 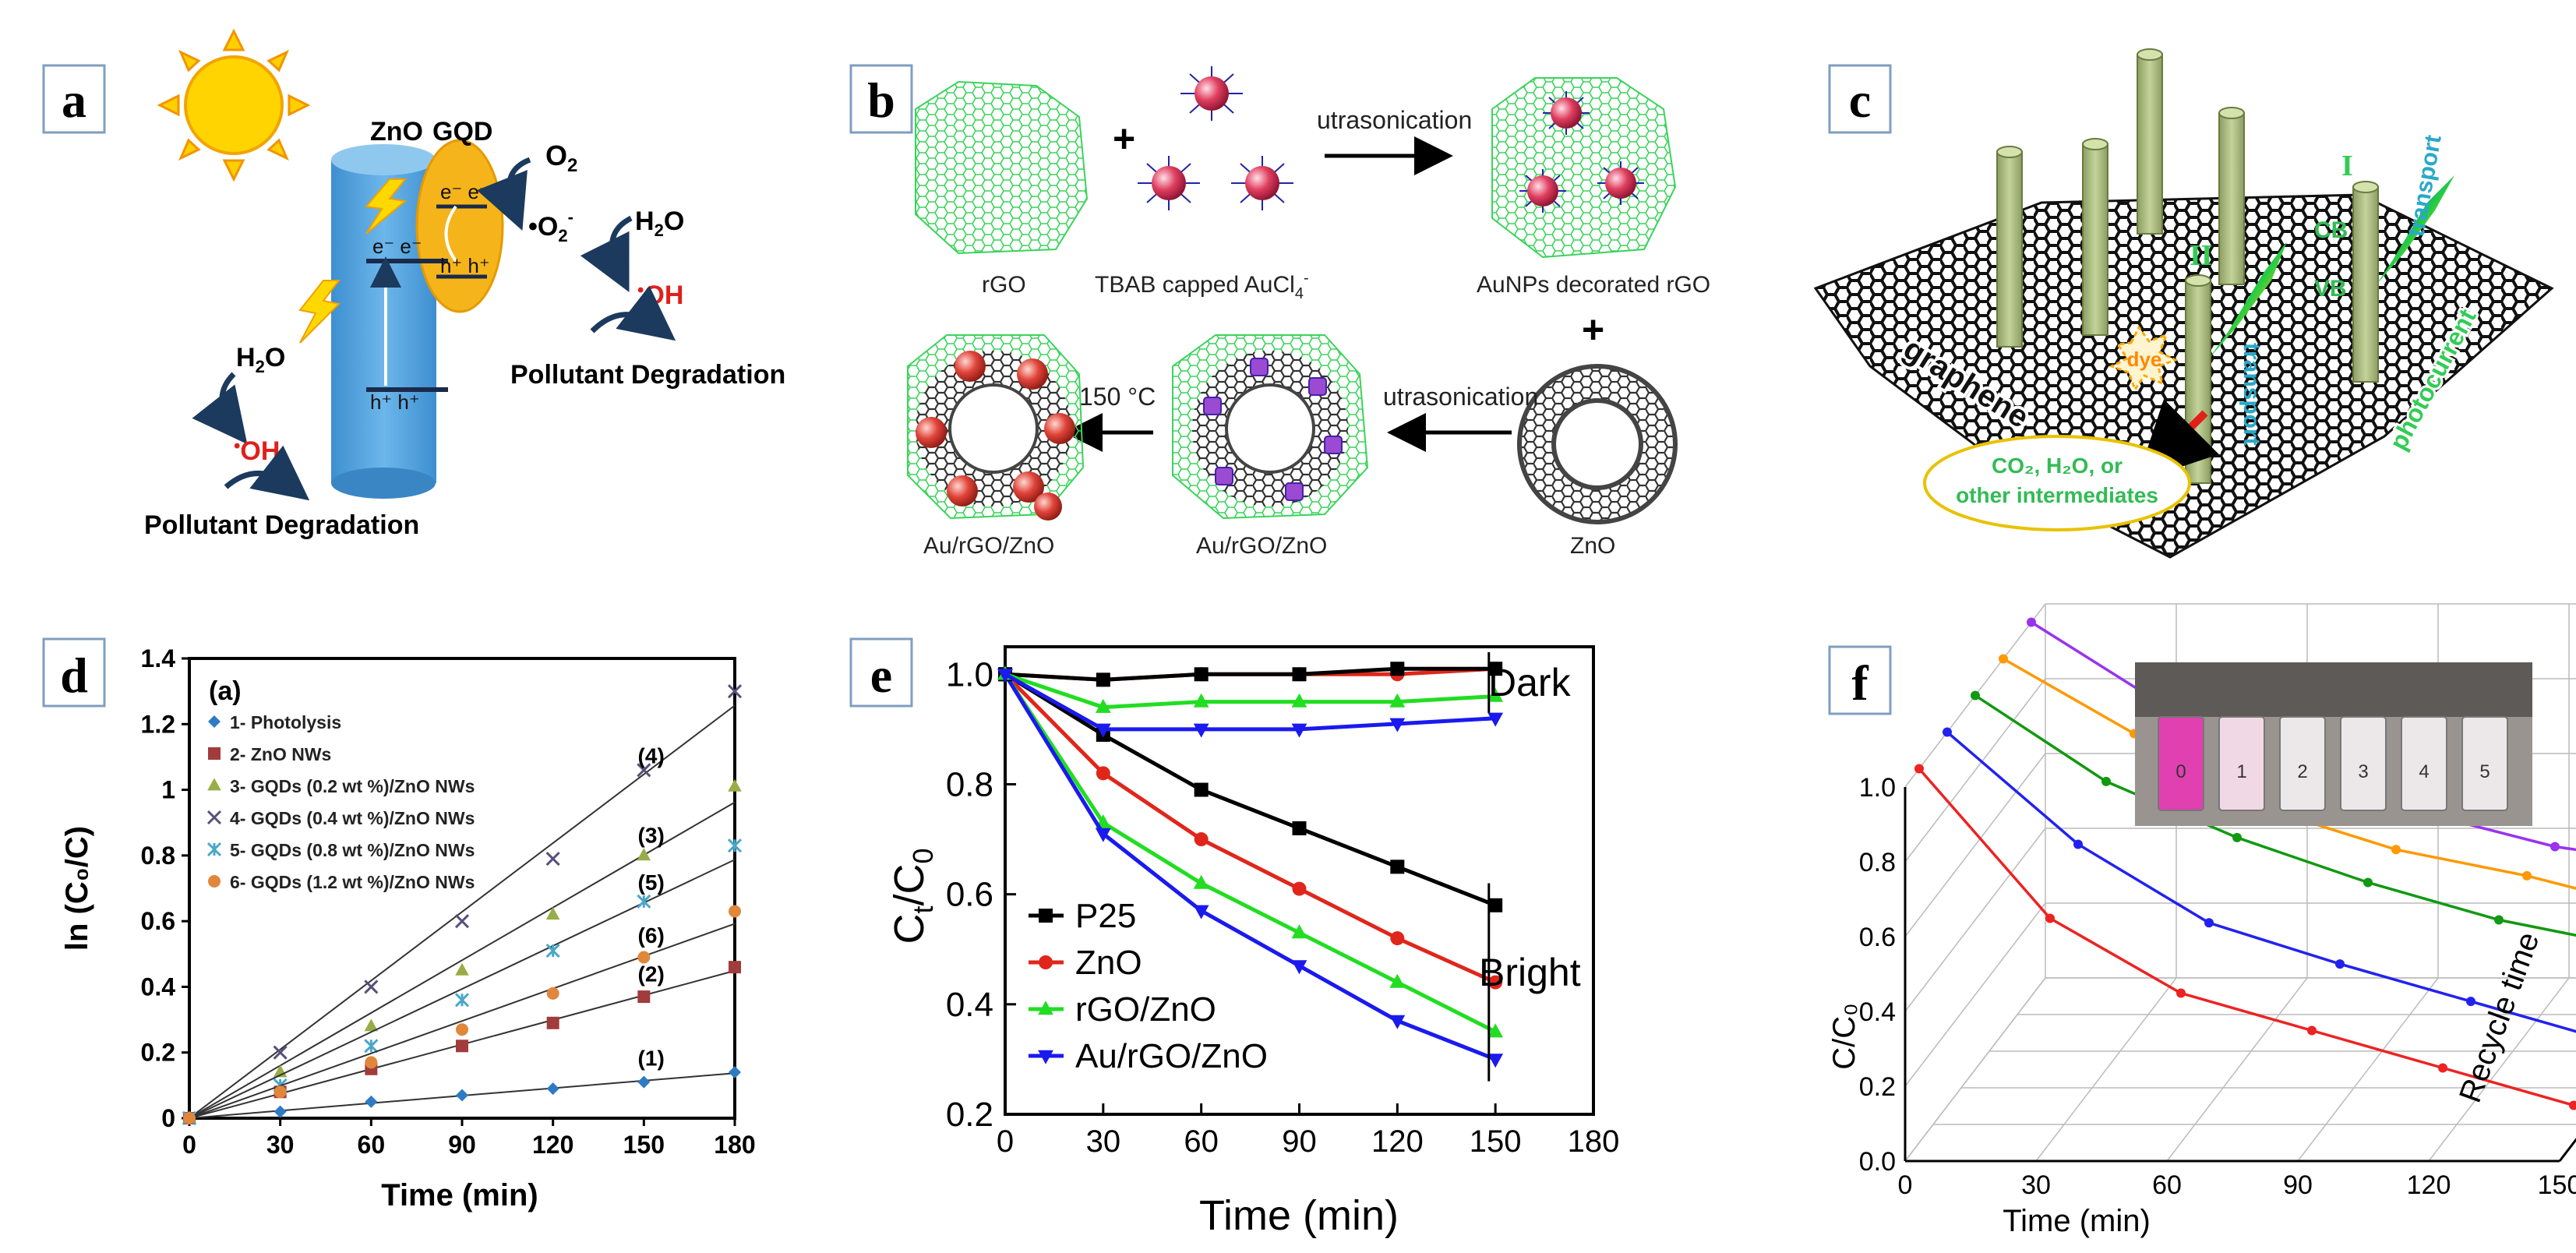 I want to click on chart-f-xtick-label: 120, so click(x=2429, y=1185).